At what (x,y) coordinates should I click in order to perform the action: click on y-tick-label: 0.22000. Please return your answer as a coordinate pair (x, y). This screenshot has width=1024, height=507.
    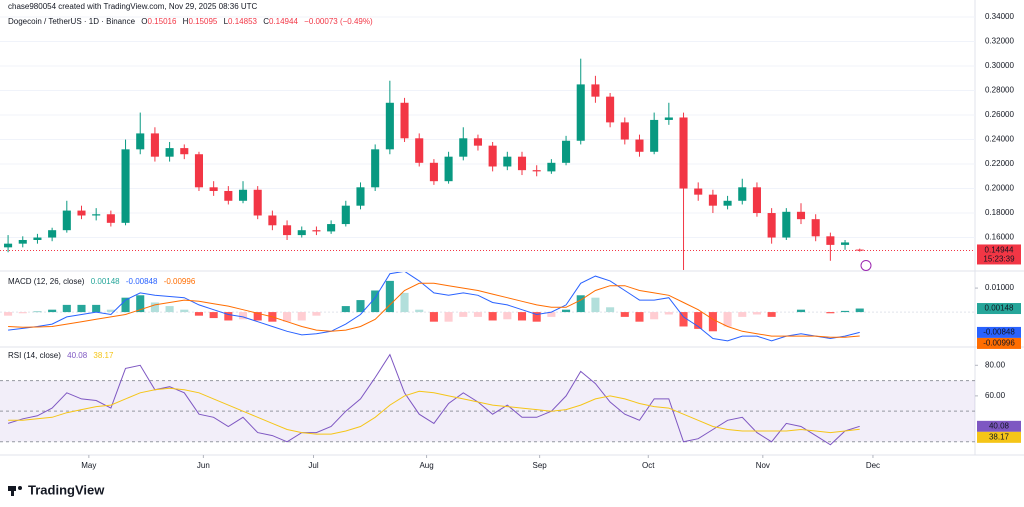
    Looking at the image, I should click on (999, 163).